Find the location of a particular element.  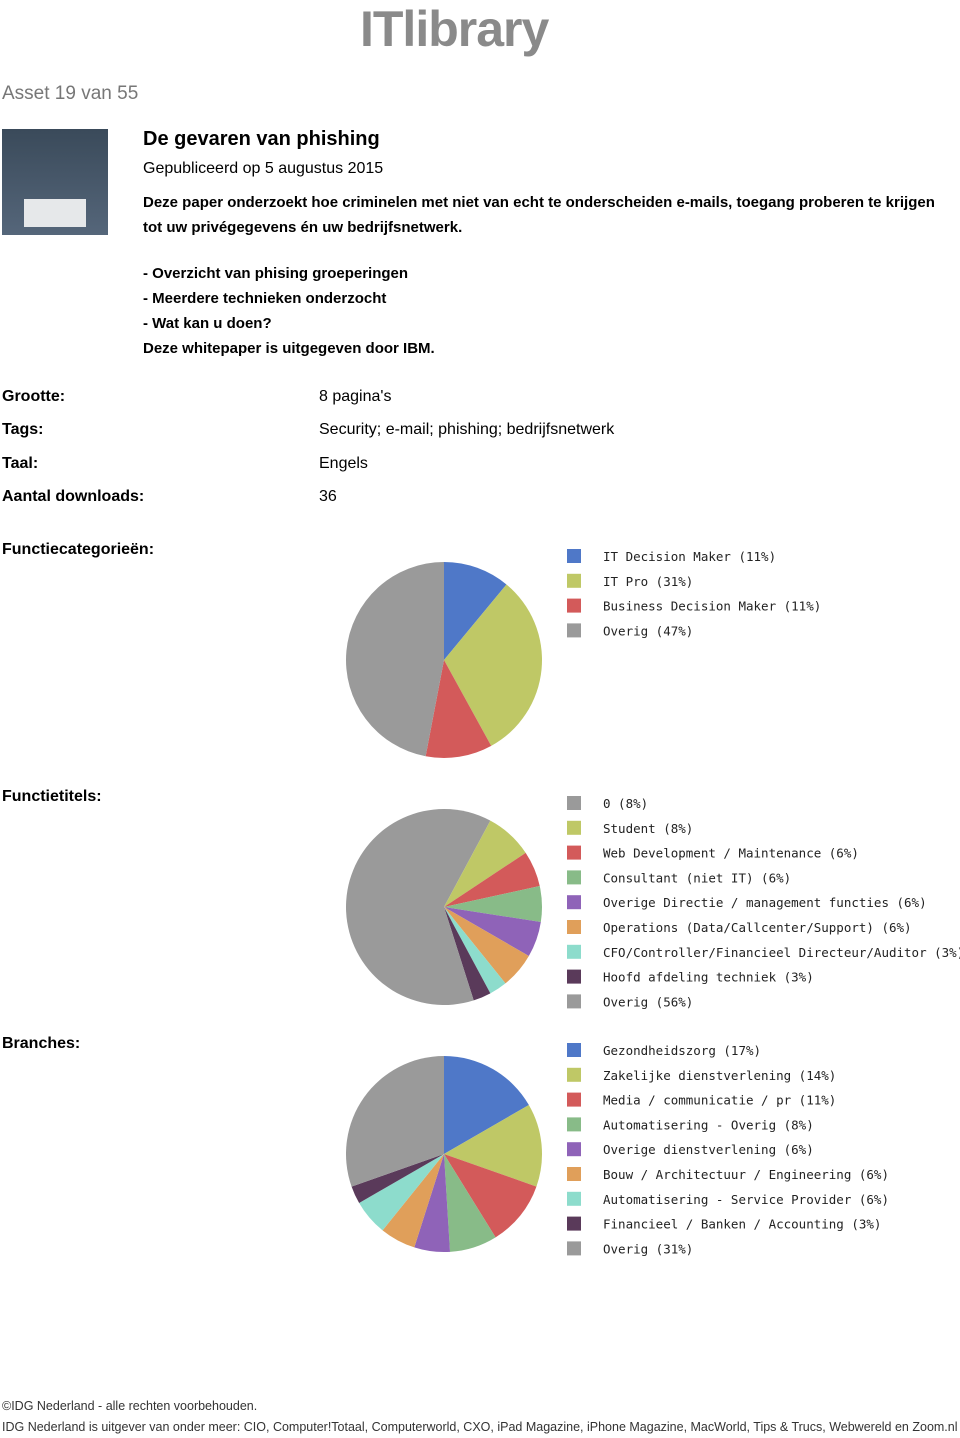

legend-label: Student (8%) is located at coordinates (648, 828).